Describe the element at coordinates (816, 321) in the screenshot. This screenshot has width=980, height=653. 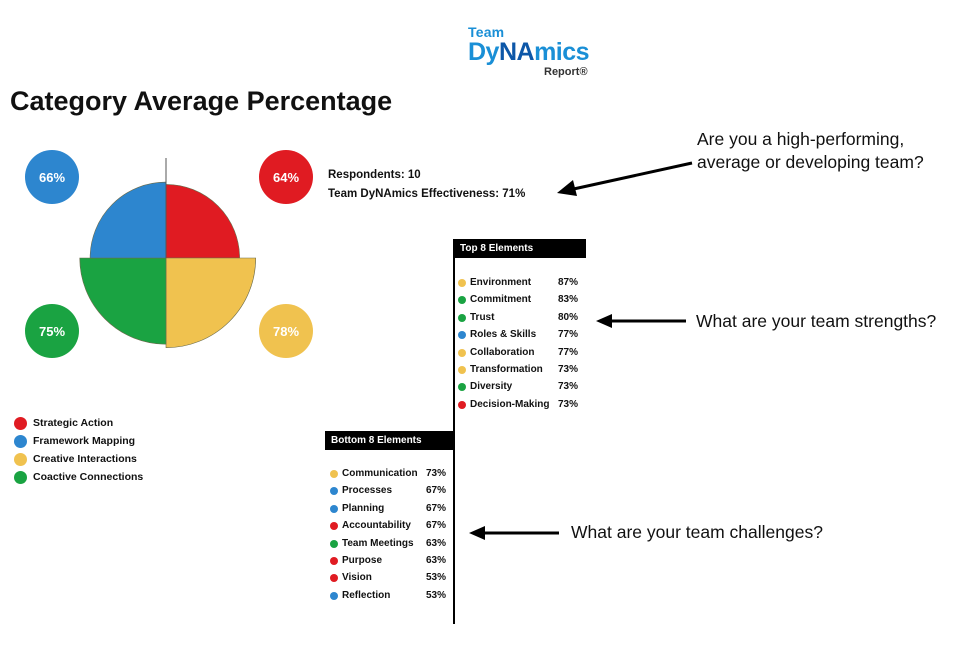
I see `annotation-strengths-question: What are your team strengths?` at that location.